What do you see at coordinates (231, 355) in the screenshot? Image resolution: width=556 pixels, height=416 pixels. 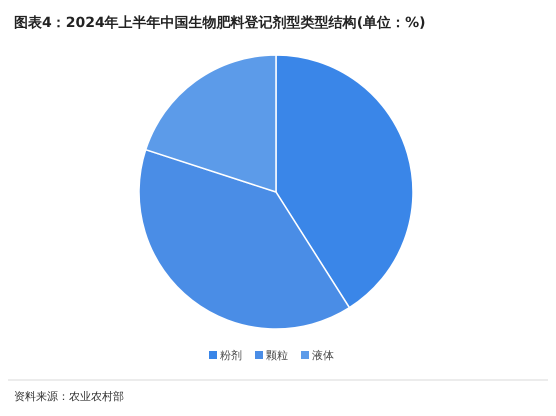 I see `legend-label: 粉剂` at bounding box center [231, 355].